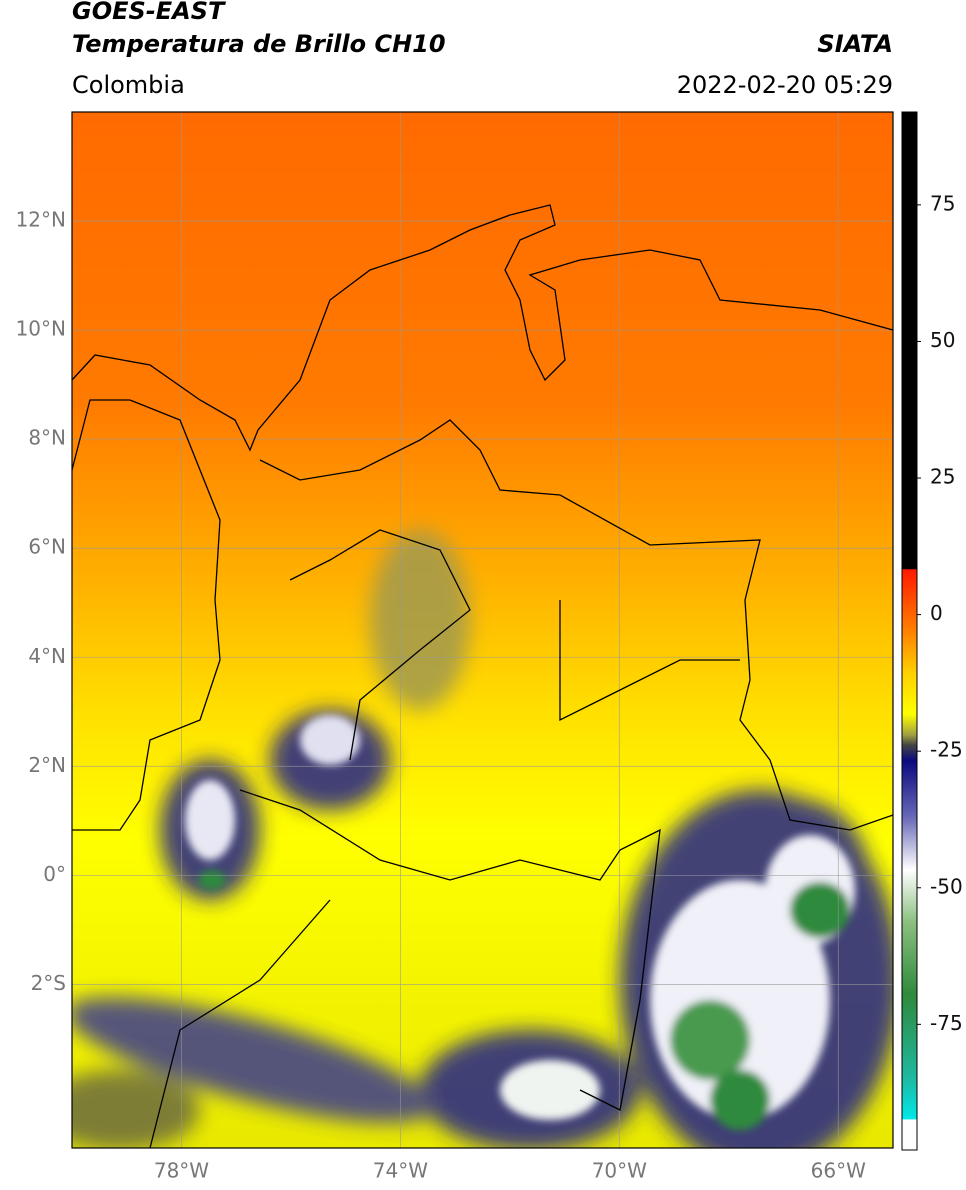 This screenshot has height=1190, width=966. What do you see at coordinates (785, 85) in the screenshot?
I see `timestamp: 2022-02-20 05:29` at bounding box center [785, 85].